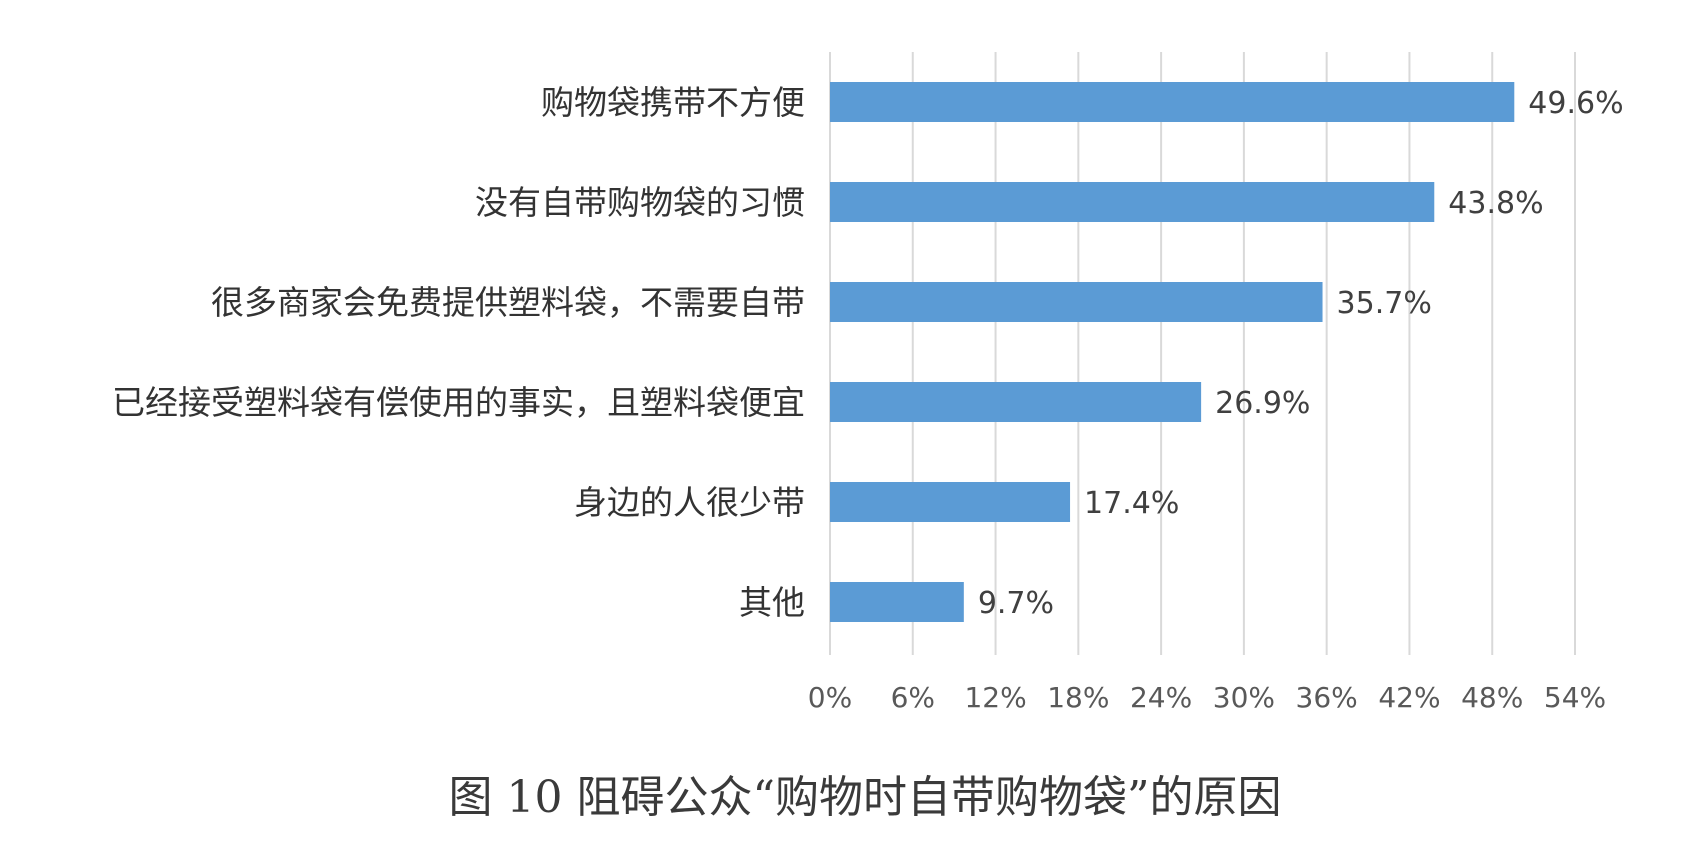 Image resolution: width=1685 pixels, height=849 pixels. Describe the element at coordinates (508, 302) in the screenshot. I see `category-label: 很多商家会免费提供塑料袋，不需要自带` at that location.